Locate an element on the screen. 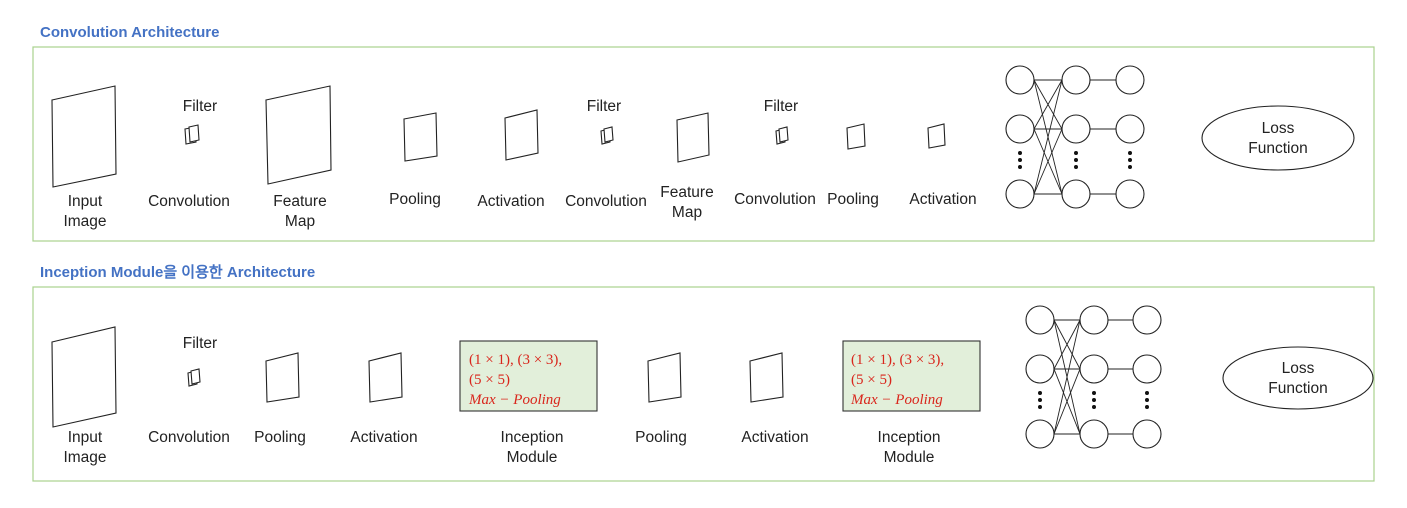  loss-function-ellipse is located at coordinates (1298, 378).